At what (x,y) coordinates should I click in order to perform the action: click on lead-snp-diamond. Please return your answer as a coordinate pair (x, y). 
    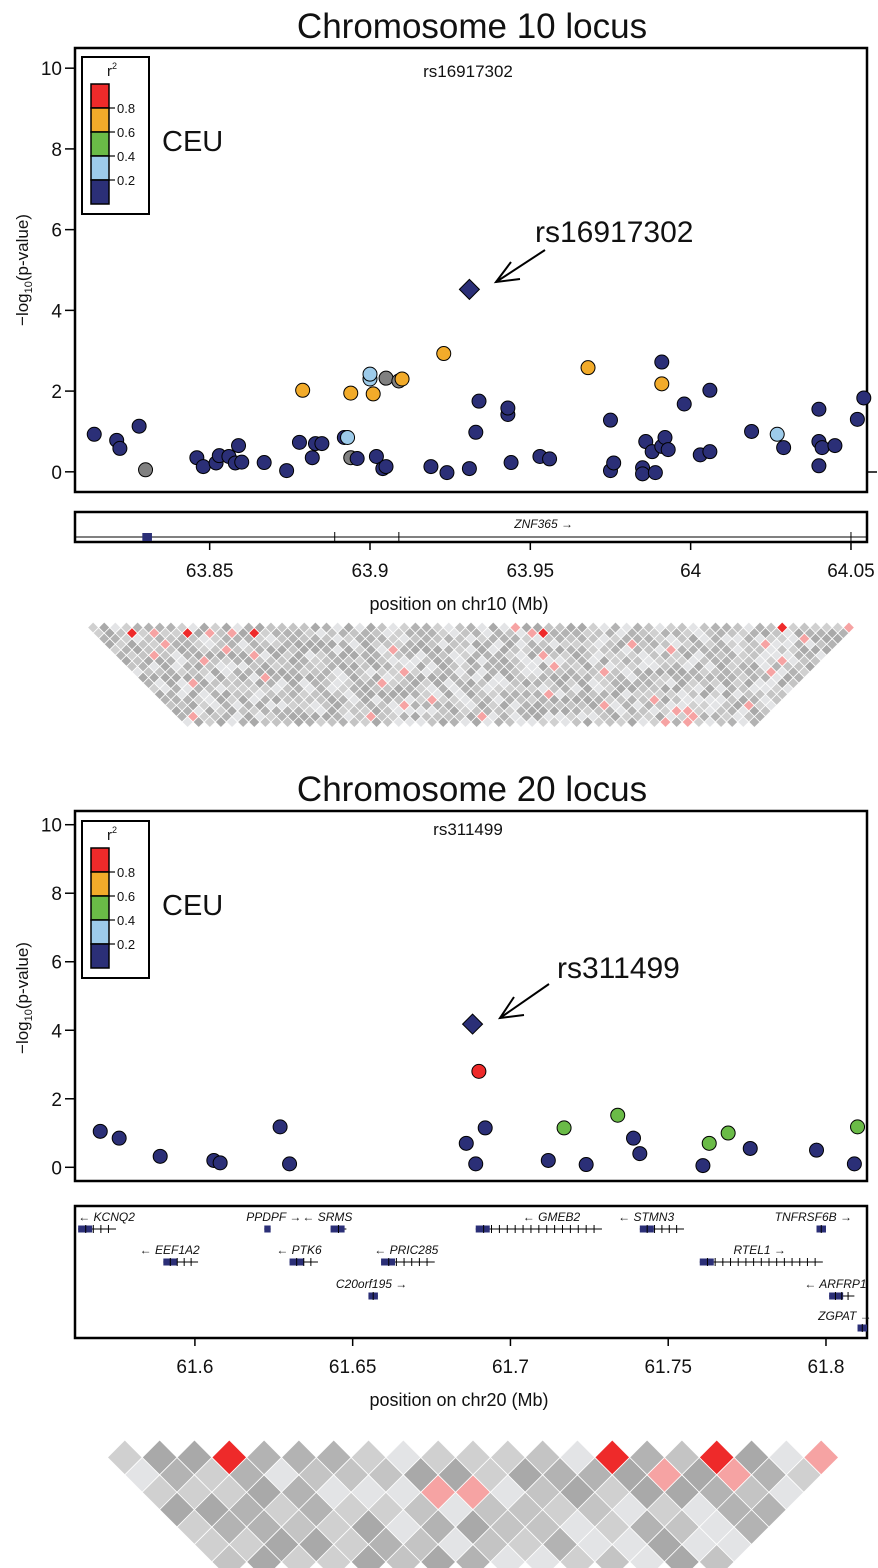
    Looking at the image, I should click on (469, 289).